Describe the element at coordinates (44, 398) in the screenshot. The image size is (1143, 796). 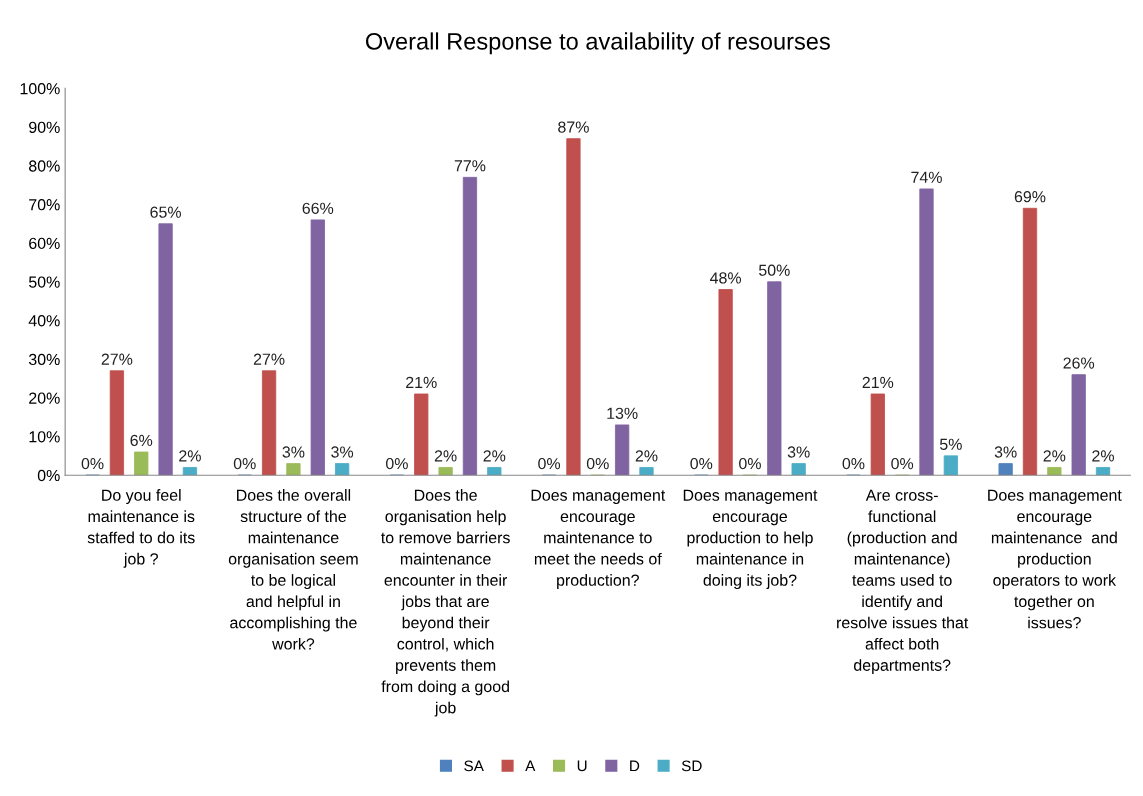
I see `y-tick-label: 20%` at that location.